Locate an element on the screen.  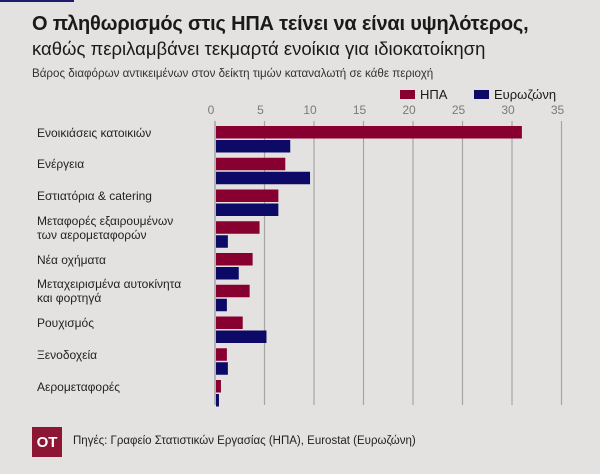
category-label: Νέα οχήματα is located at coordinates (71, 260).